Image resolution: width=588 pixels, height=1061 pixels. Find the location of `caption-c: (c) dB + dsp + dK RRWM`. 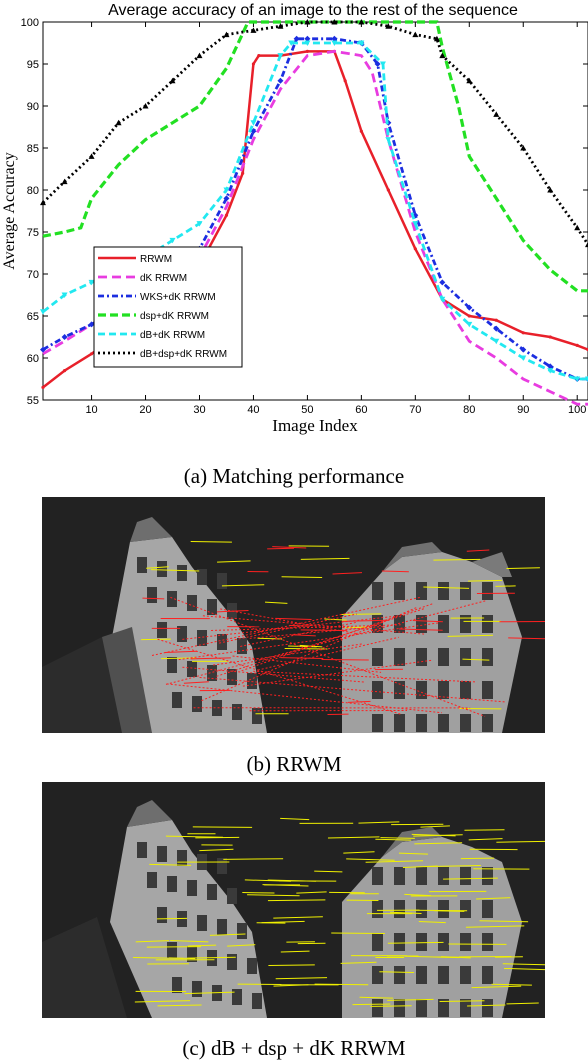

caption-c: (c) dB + dsp + dK RRWM is located at coordinates (294, 1048).